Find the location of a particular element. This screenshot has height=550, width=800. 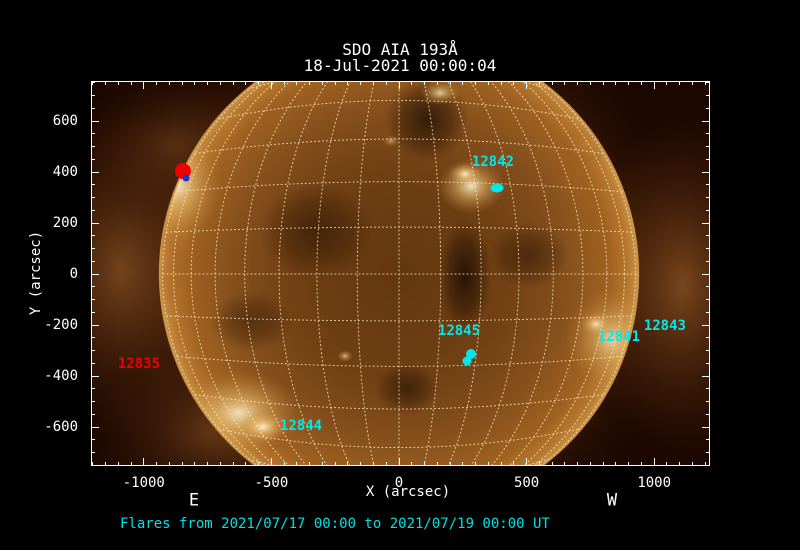

plot-title: SDO AIA 193Å is located at coordinates (400, 49).